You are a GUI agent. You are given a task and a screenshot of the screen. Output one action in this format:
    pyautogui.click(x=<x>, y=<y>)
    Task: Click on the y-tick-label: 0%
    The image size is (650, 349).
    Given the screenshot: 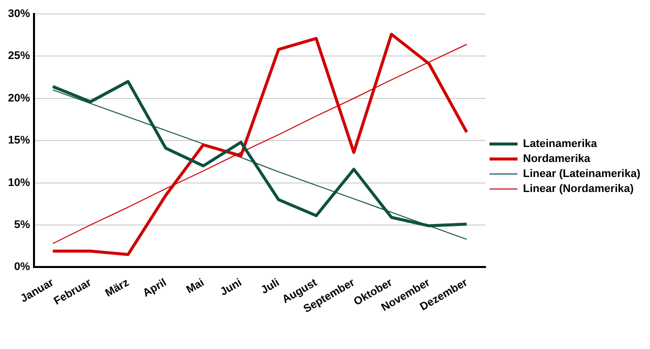 What is the action you would take?
    pyautogui.click(x=22, y=267)
    